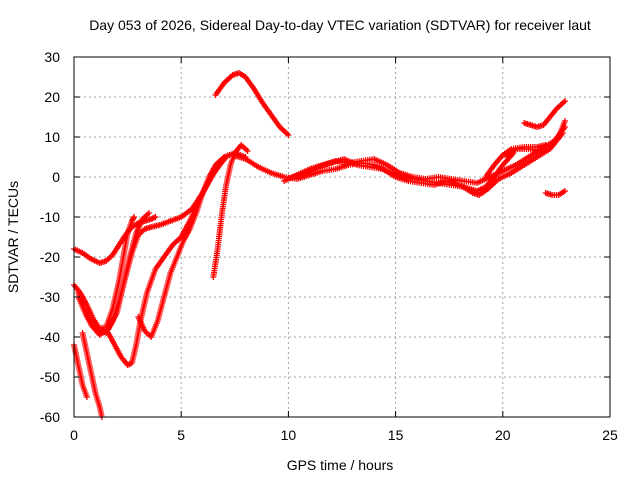  I want to click on x-tick-label: 0, so click(74, 435).